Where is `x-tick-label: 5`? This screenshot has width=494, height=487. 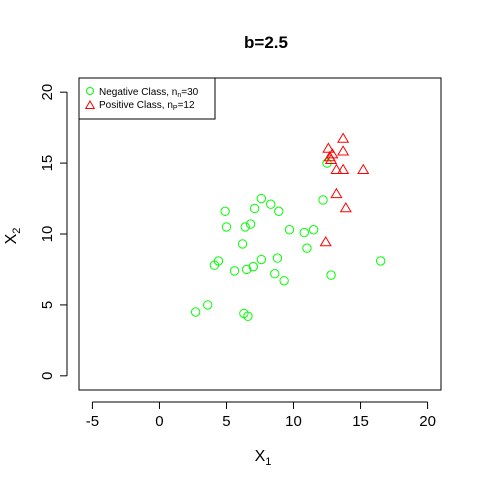 x-tick-label: 5 is located at coordinates (226, 421).